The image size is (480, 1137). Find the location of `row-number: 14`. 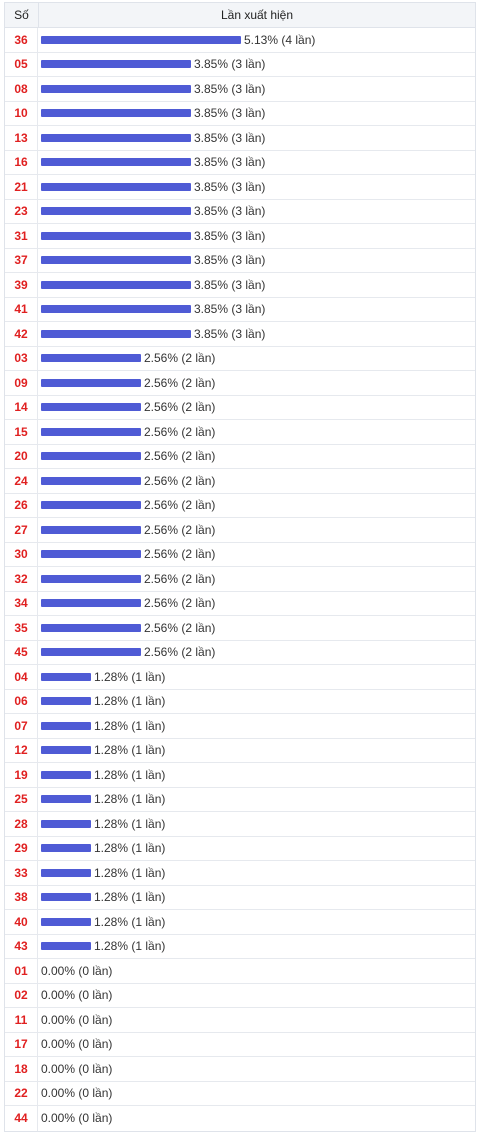

row-number: 14 is located at coordinates (21, 407).